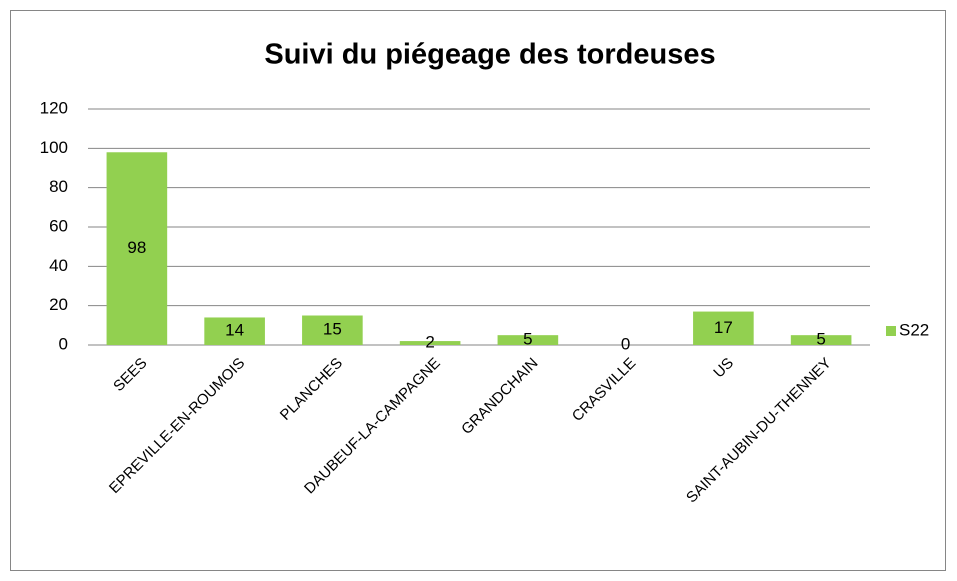  What do you see at coordinates (625, 343) in the screenshot?
I see `data-label: 0` at bounding box center [625, 343].